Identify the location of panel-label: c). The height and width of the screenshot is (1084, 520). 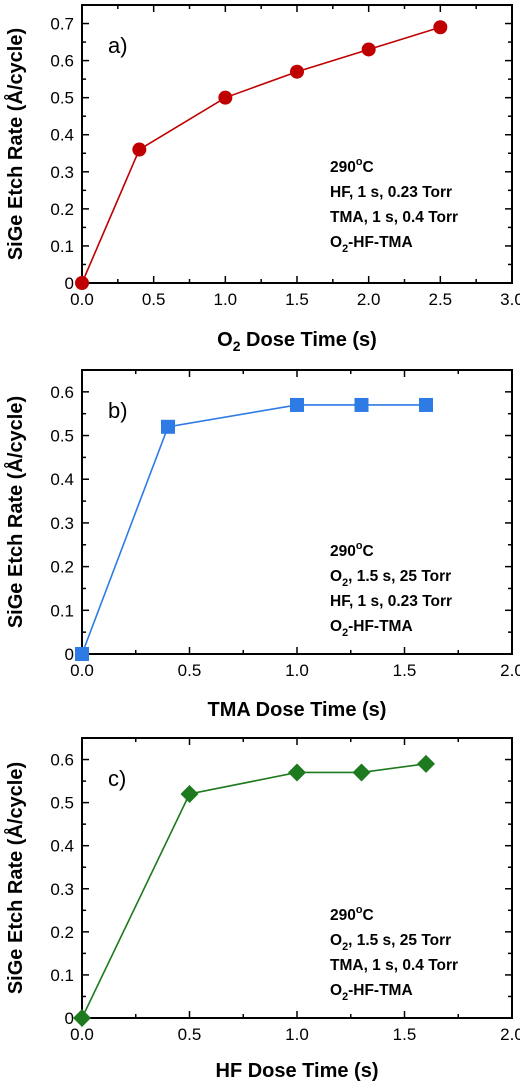
(117, 778).